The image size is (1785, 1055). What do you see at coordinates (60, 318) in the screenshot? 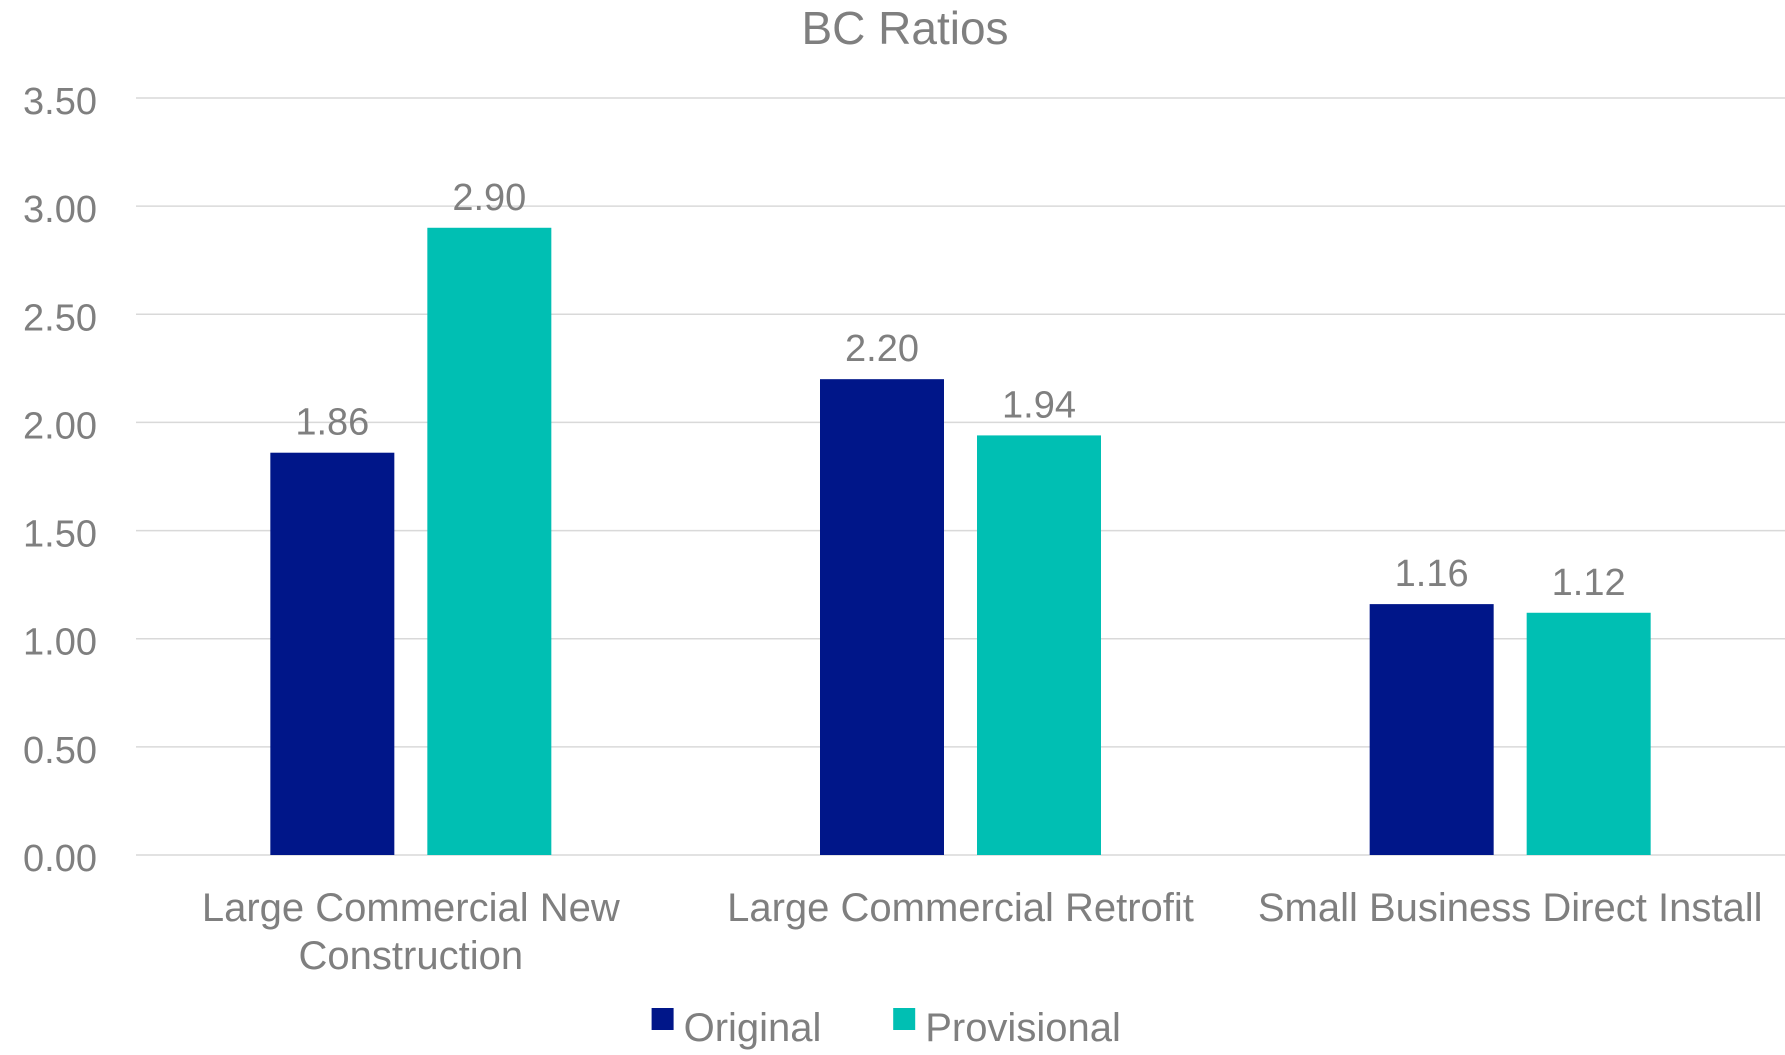
I see `y-tick-label: 2.50` at bounding box center [60, 318].